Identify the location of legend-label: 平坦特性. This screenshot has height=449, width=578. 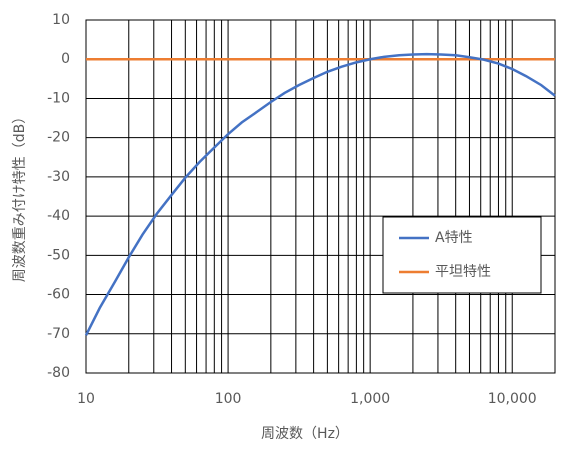
(463, 272).